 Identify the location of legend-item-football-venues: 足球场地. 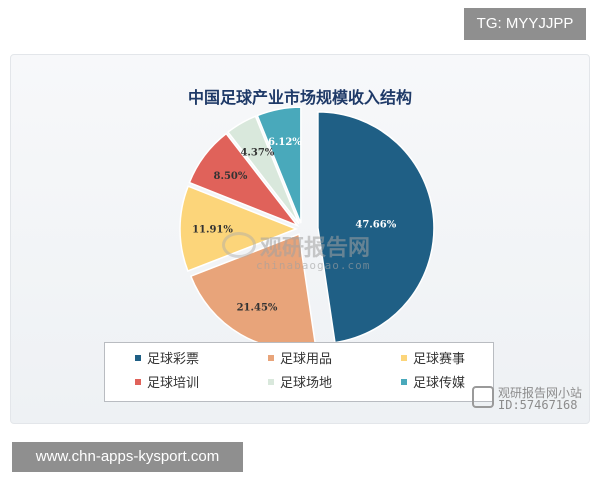
(300, 384).